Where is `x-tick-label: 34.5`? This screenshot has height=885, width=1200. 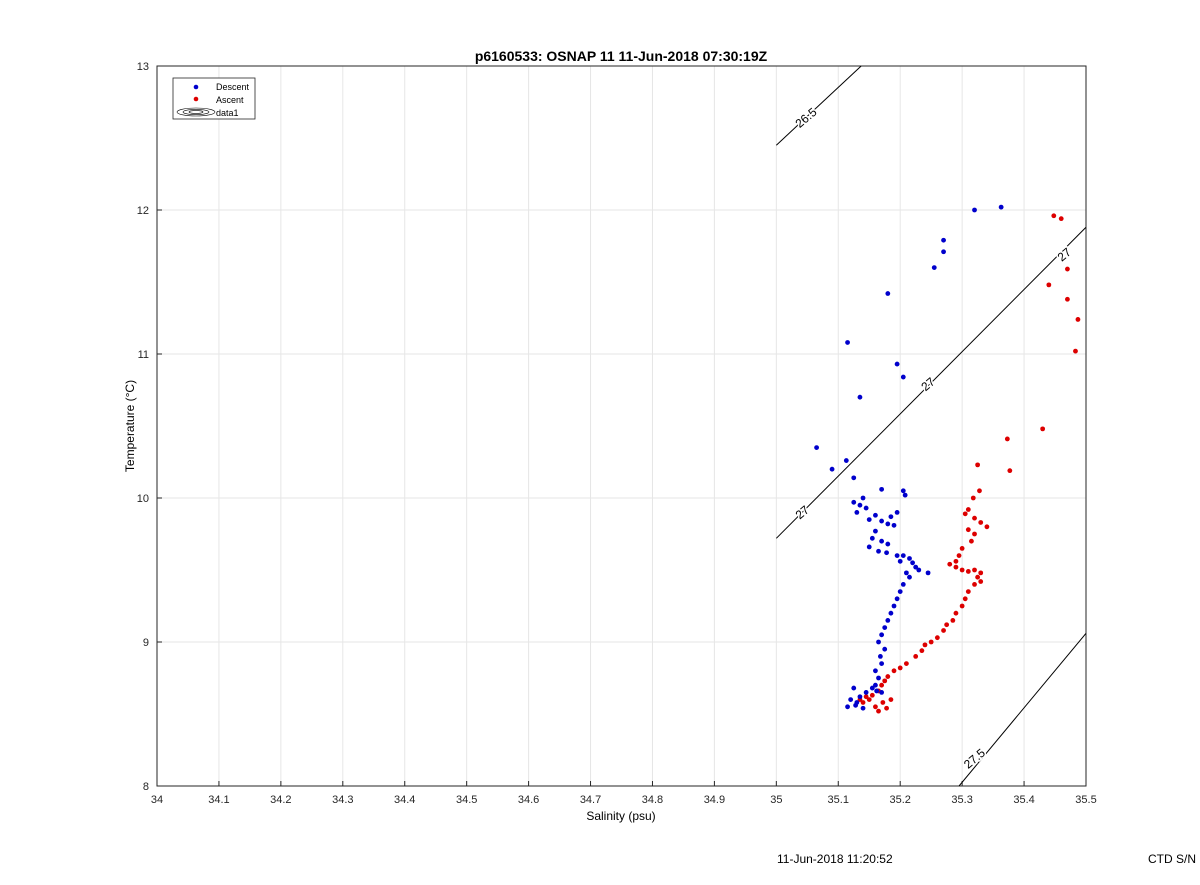
x-tick-label: 34.5 is located at coordinates (466, 800).